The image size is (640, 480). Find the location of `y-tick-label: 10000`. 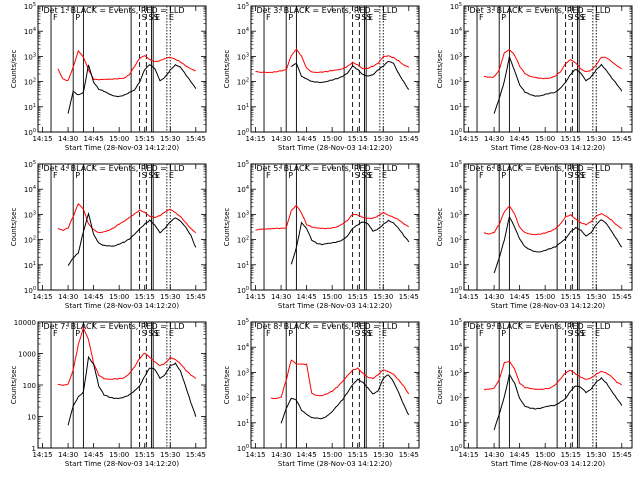

y-tick-label: 10000 is located at coordinates (25, 323).